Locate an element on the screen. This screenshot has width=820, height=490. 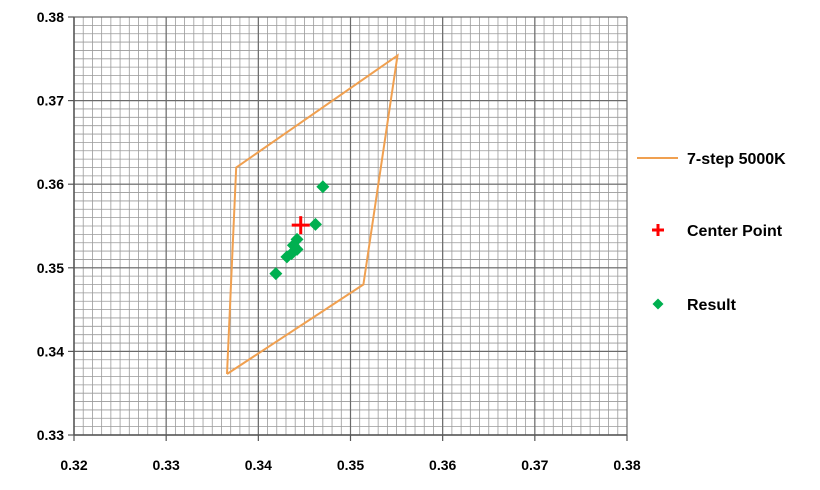
legend-item: 7-step 5000K is located at coordinates (711, 159).